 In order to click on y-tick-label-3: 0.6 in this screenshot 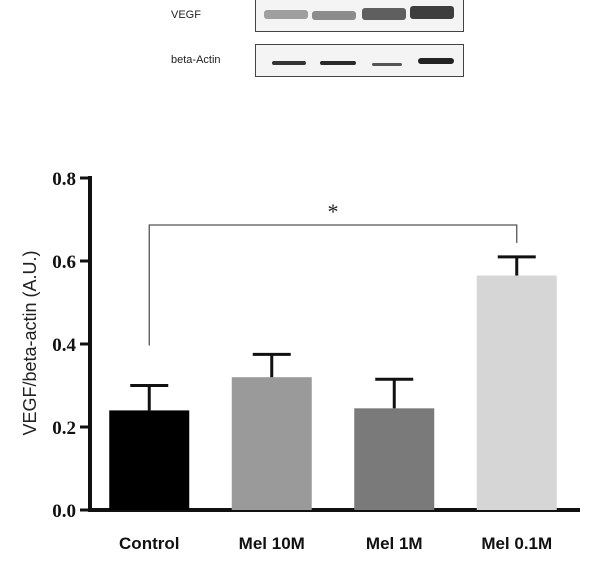, I will do `click(64, 262)`.